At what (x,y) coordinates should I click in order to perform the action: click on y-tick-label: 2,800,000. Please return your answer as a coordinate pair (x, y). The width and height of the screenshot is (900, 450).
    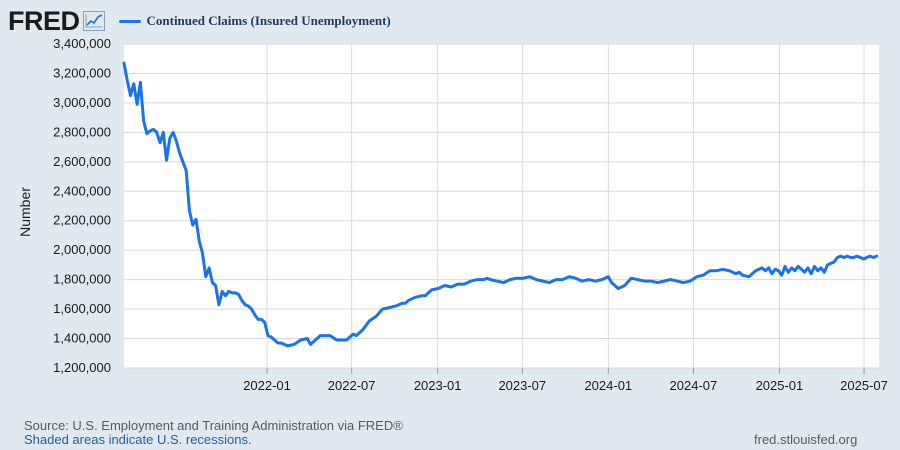
    Looking at the image, I should click on (82, 131).